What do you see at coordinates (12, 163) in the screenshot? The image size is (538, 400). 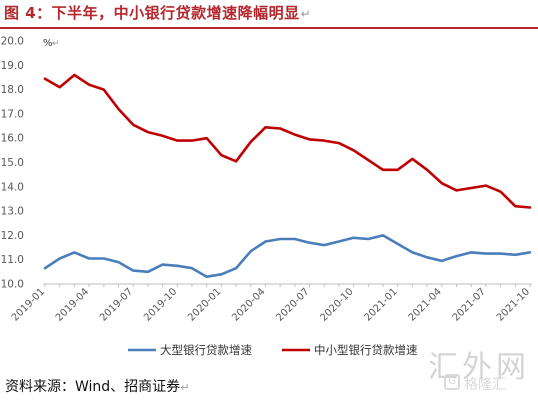 I see `y-tick-label: 15.0` at bounding box center [12, 163].